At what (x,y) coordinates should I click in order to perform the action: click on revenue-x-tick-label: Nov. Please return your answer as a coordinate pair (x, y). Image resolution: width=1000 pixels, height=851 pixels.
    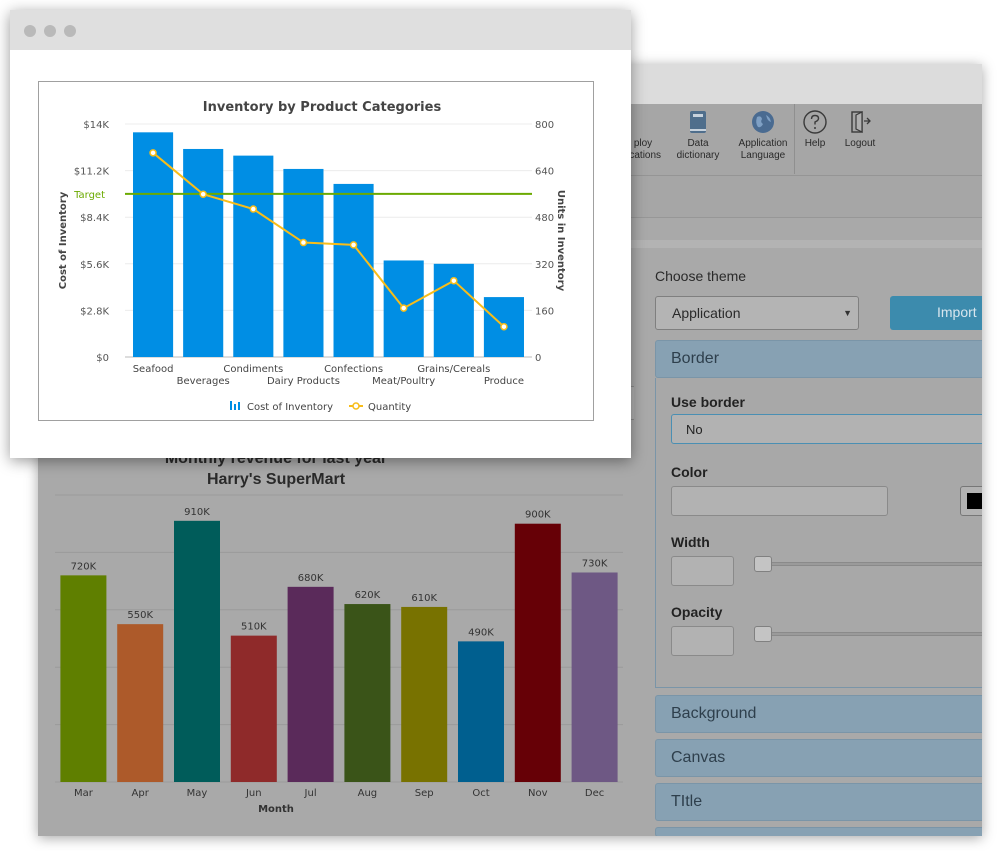
    Looking at the image, I should click on (538, 793).